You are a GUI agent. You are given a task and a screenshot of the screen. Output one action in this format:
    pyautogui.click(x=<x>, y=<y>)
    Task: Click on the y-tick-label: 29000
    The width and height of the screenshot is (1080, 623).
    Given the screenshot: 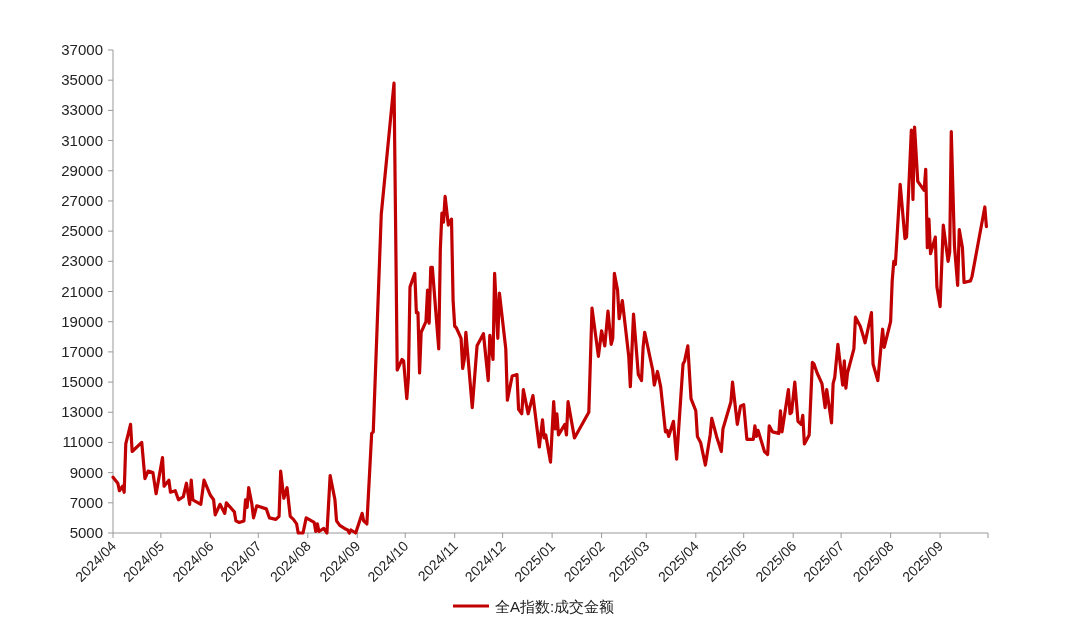 What is the action you would take?
    pyautogui.click(x=82, y=170)
    